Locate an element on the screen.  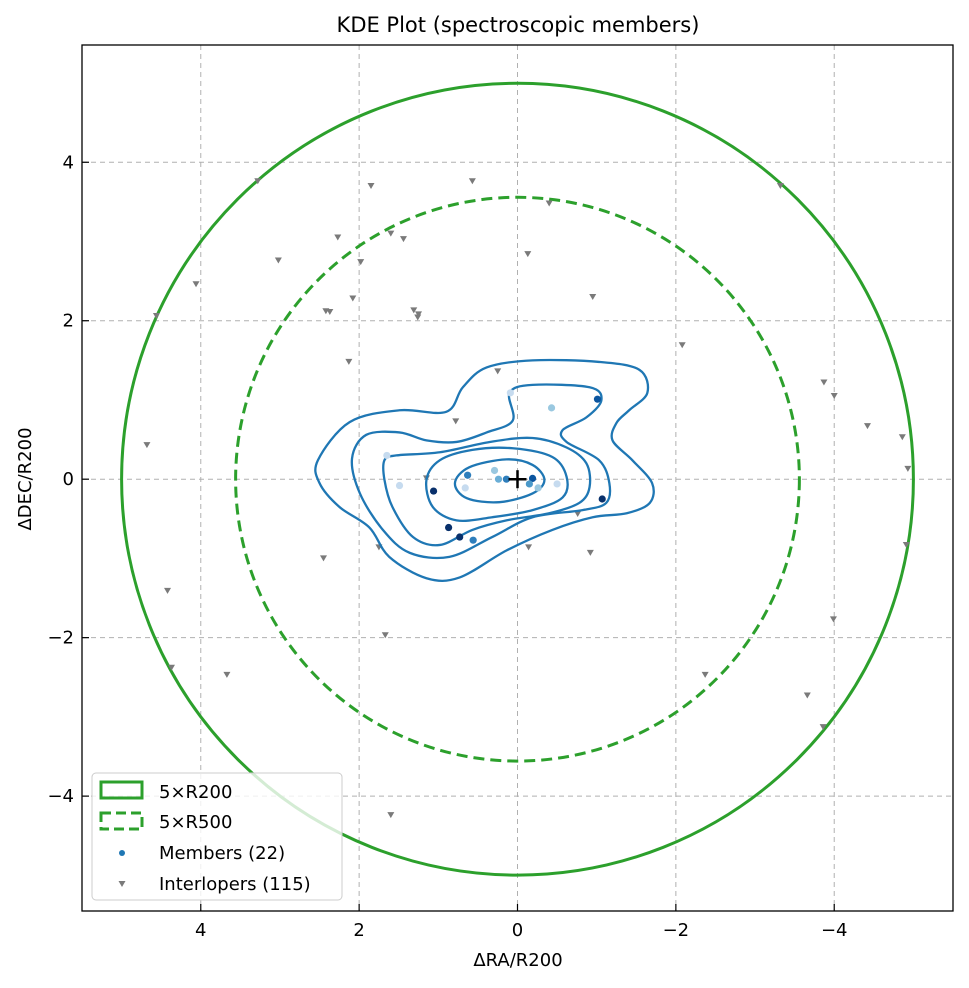
y-tick-label: 0 is located at coordinates (68, 479).